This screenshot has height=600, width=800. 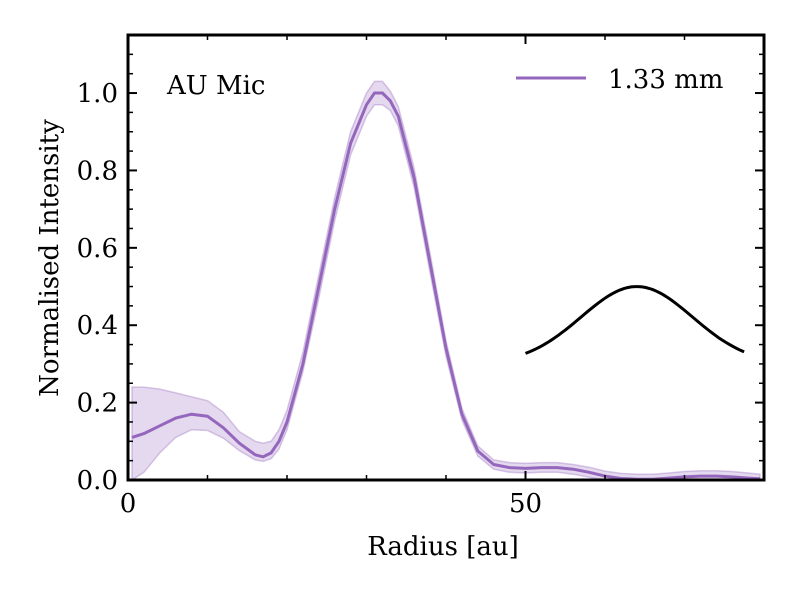 What do you see at coordinates (525, 504) in the screenshot?
I see `x-tick-label: 50` at bounding box center [525, 504].